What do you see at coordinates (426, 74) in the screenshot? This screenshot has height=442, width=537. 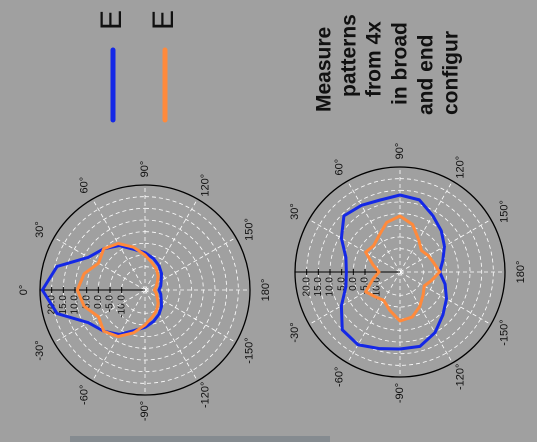 I see `title-line: and end` at bounding box center [426, 74].